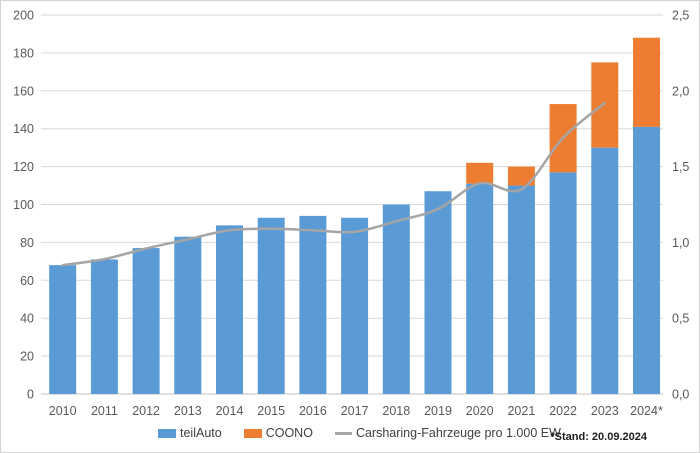 The height and width of the screenshot is (453, 700). I want to click on left-axis-tick-label: 60, so click(27, 281).